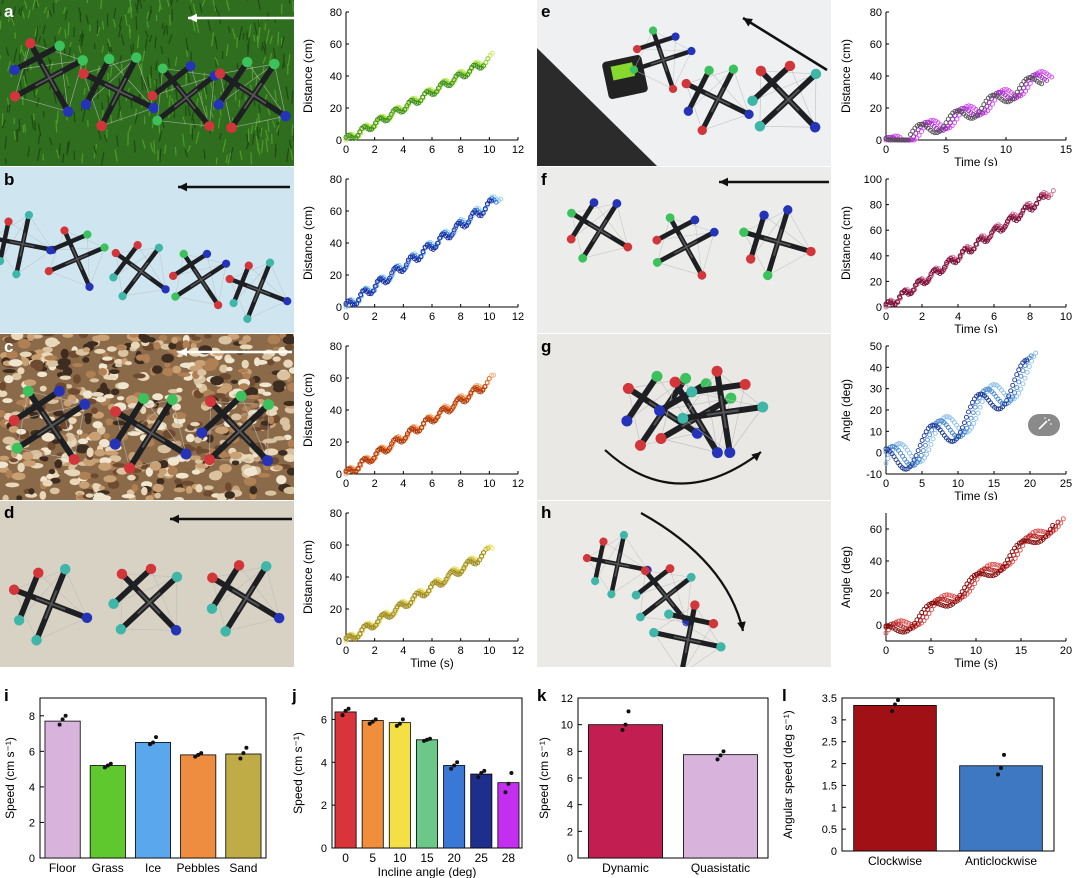  Describe the element at coordinates (876, 282) in the screenshot. I see `y-tick-label: 20` at that location.